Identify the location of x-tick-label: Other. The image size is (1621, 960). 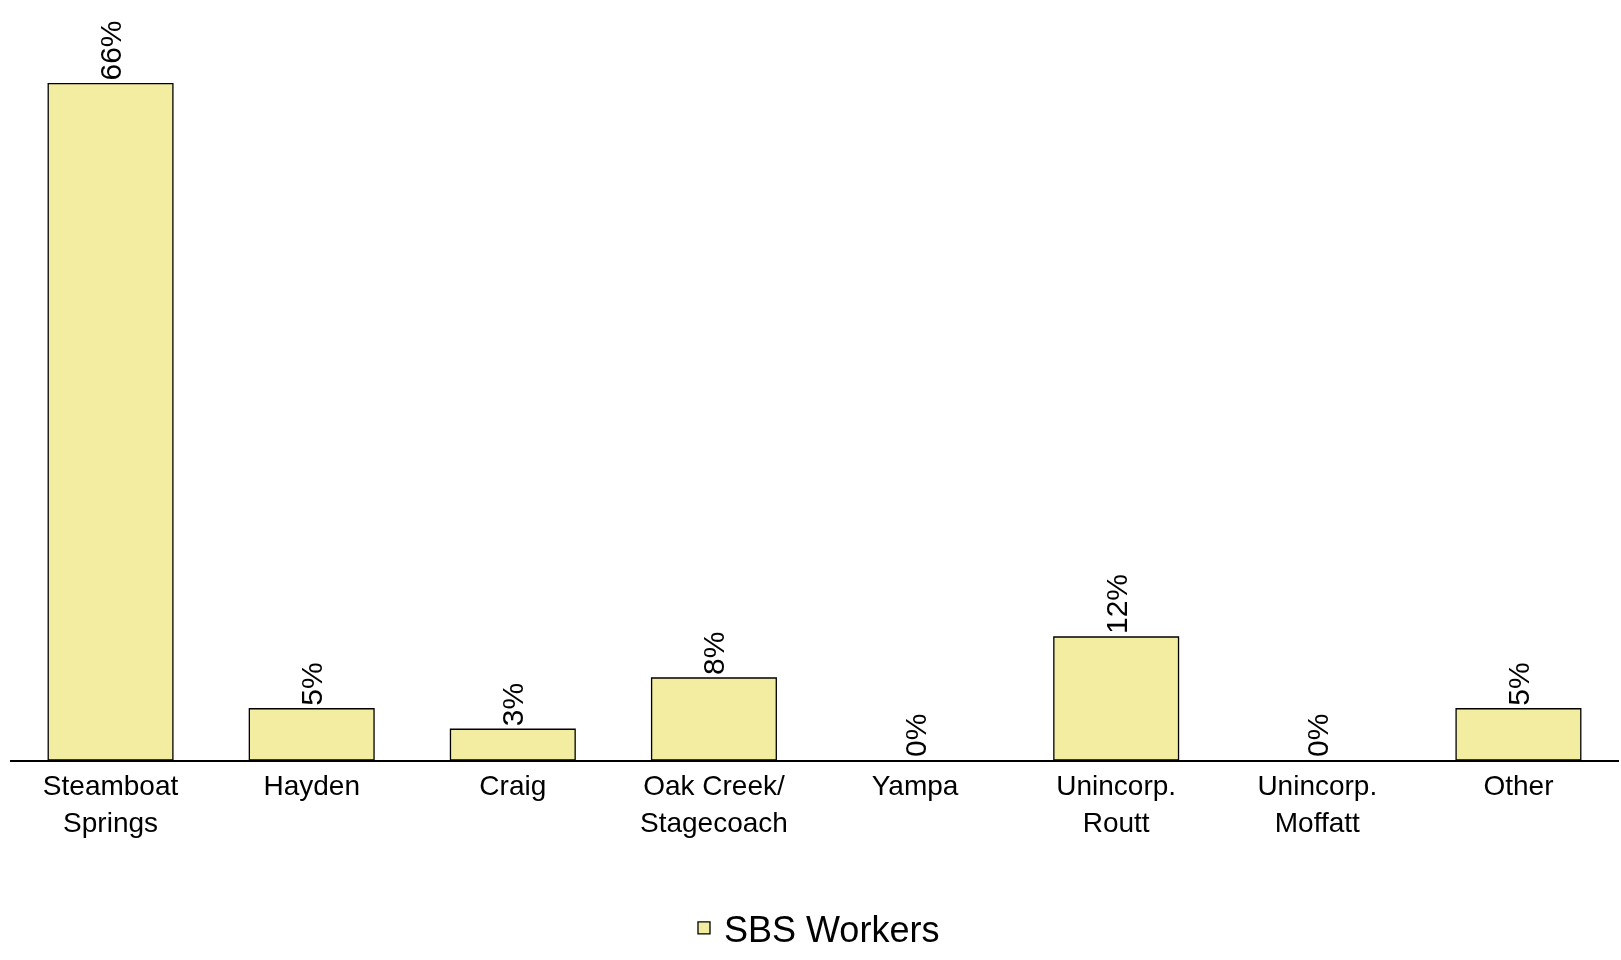
(1518, 786).